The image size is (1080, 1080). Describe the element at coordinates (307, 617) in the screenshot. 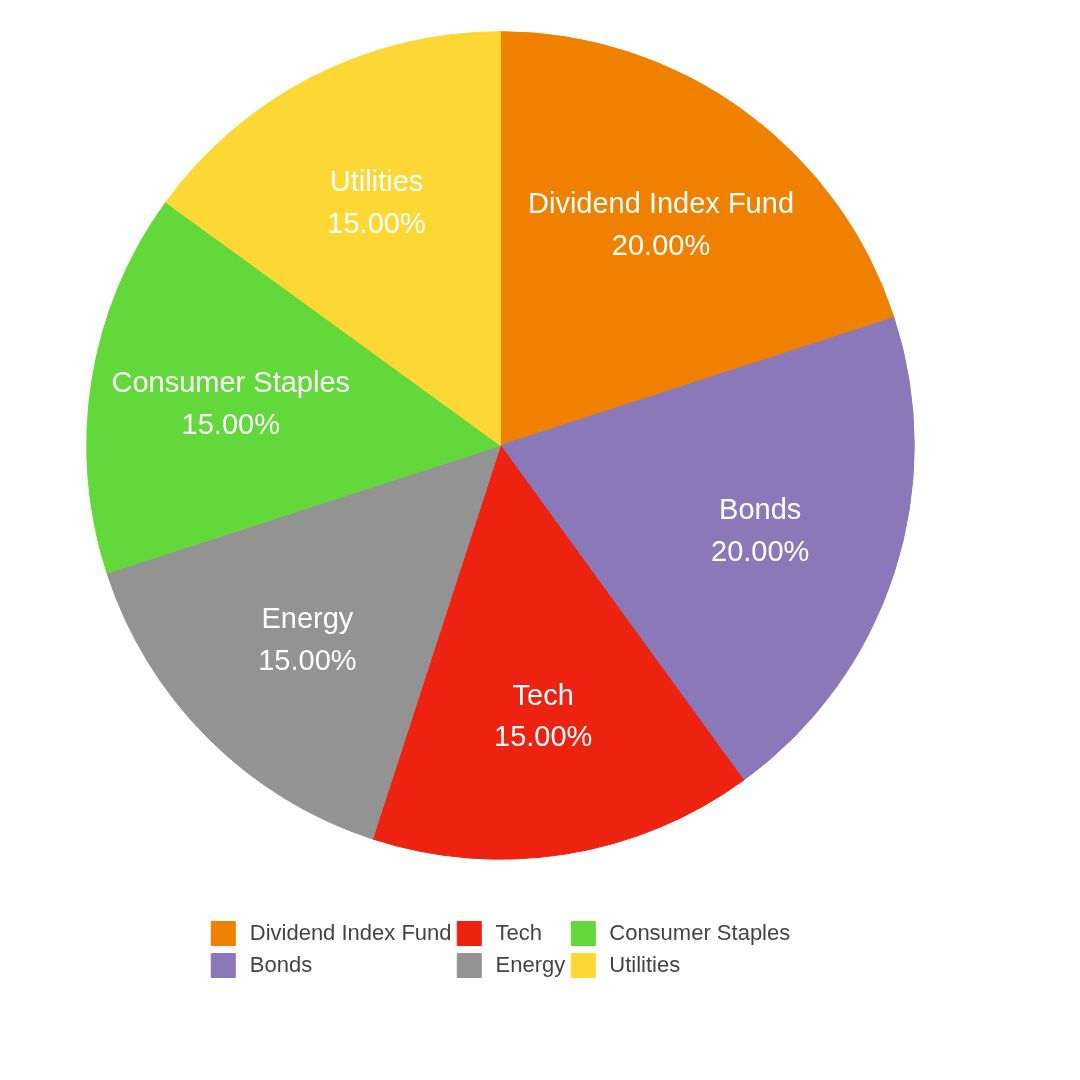

I see `slice-label: Energy` at that location.